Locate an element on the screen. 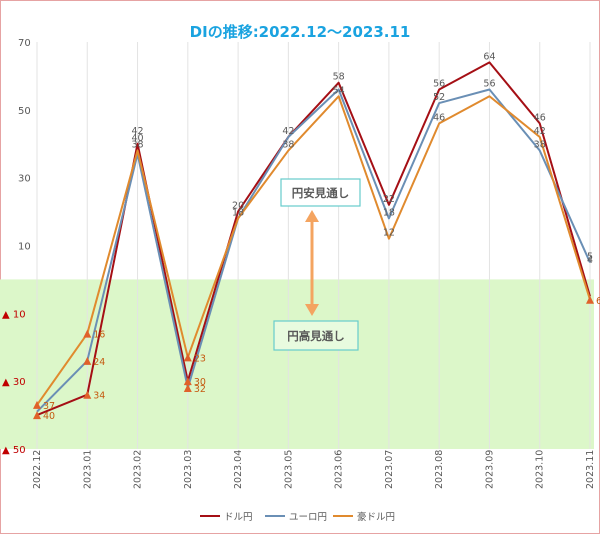 This screenshot has width=600, height=534. y-axis: 70 50 30 10 ▲ 10 ▲ 30 ▲ 50 is located at coordinates (16, 247).